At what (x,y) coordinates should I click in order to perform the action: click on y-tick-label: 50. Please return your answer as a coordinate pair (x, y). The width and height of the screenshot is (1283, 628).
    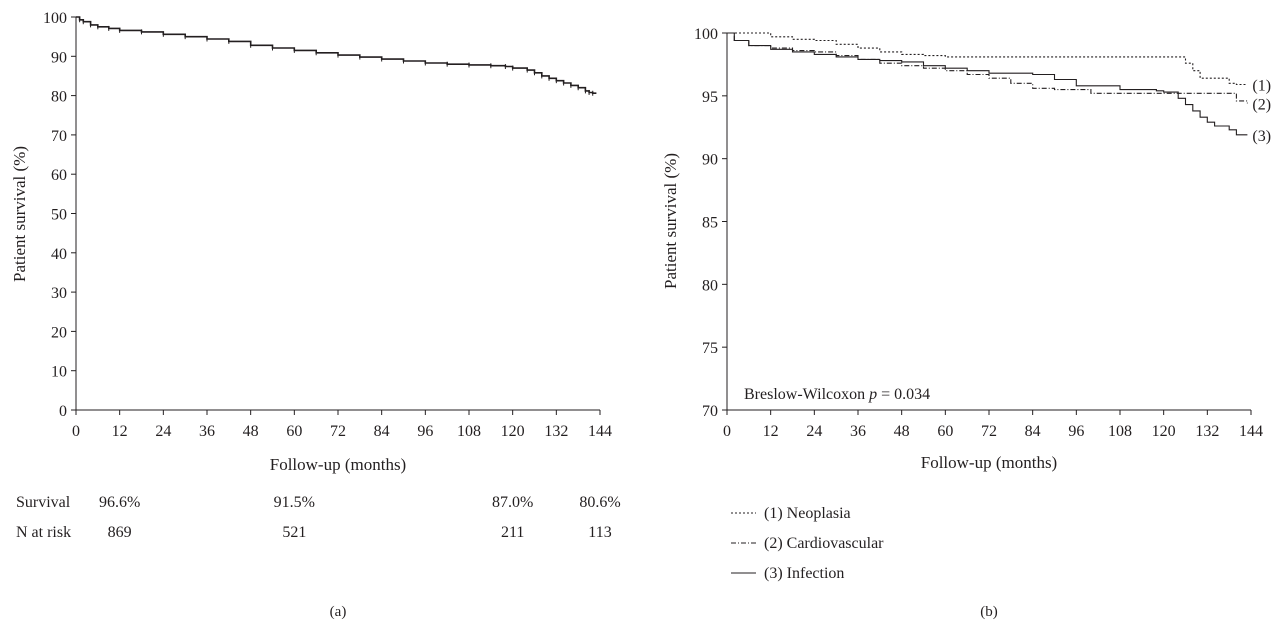
    Looking at the image, I should click on (59, 215).